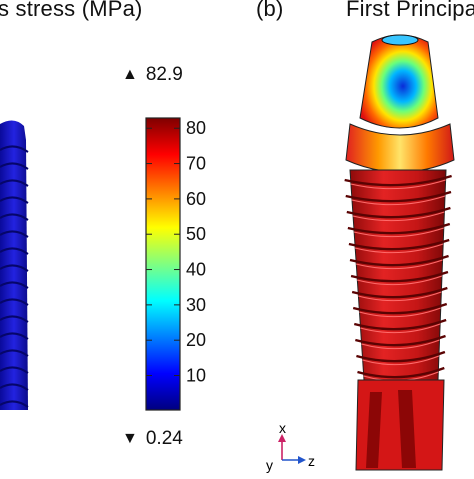  Describe the element at coordinates (196, 128) in the screenshot. I see `colorbar-tick-label: 80` at that location.